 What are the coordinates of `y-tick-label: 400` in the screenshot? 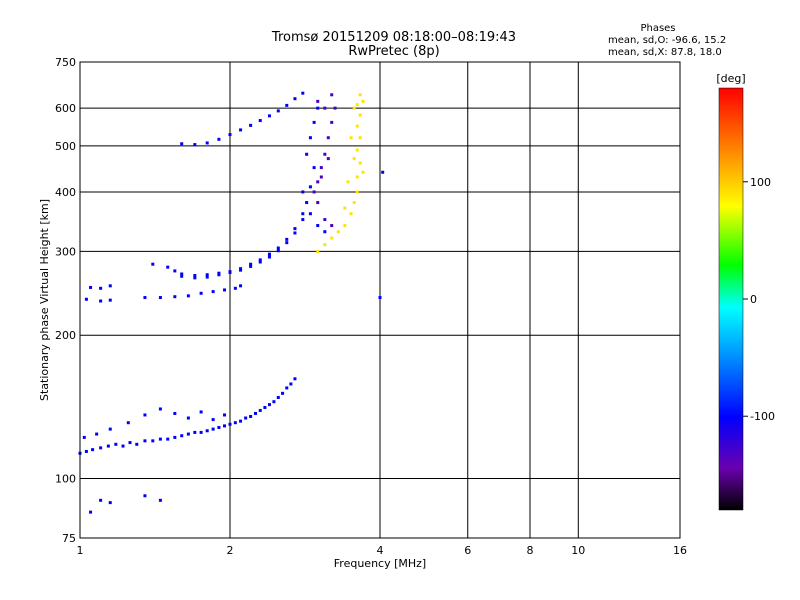 It's located at (65, 192).